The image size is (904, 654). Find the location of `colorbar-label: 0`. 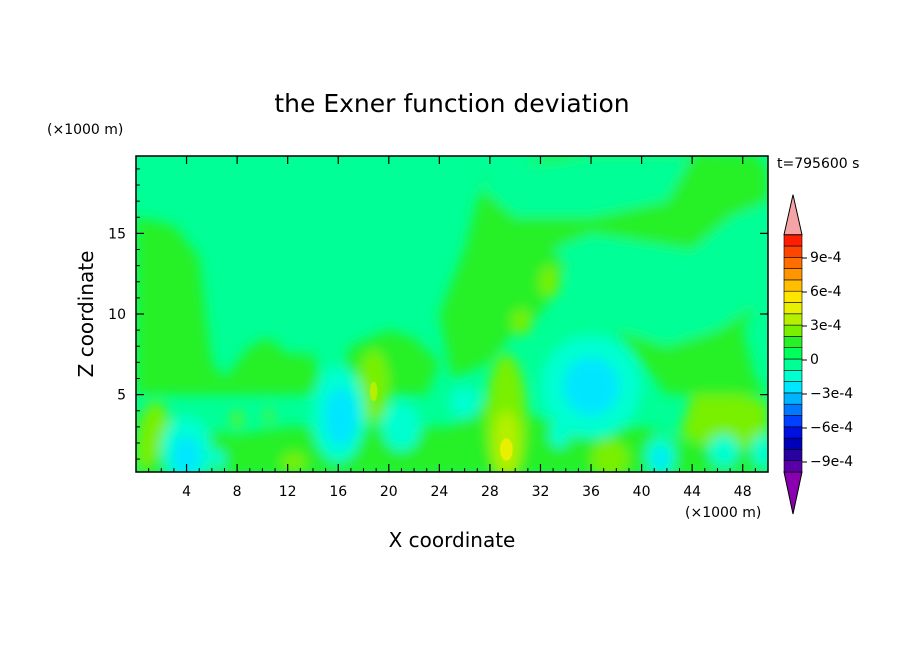

colorbar-label: 0 is located at coordinates (814, 360).